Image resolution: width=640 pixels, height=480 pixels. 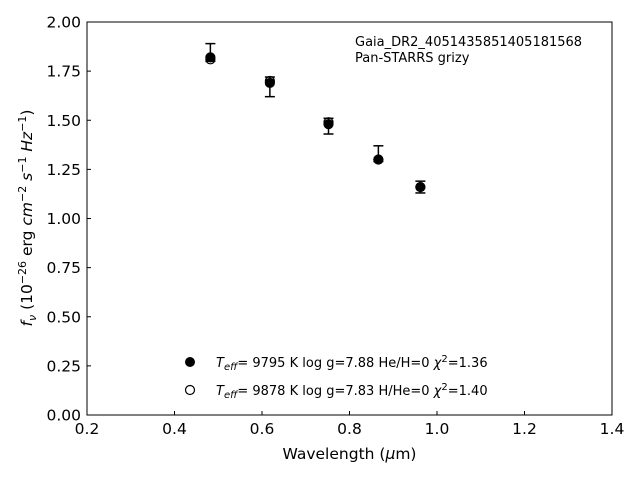 What do you see at coordinates (63, 268) in the screenshot?
I see `y-tick-label: 0.75` at bounding box center [63, 268].